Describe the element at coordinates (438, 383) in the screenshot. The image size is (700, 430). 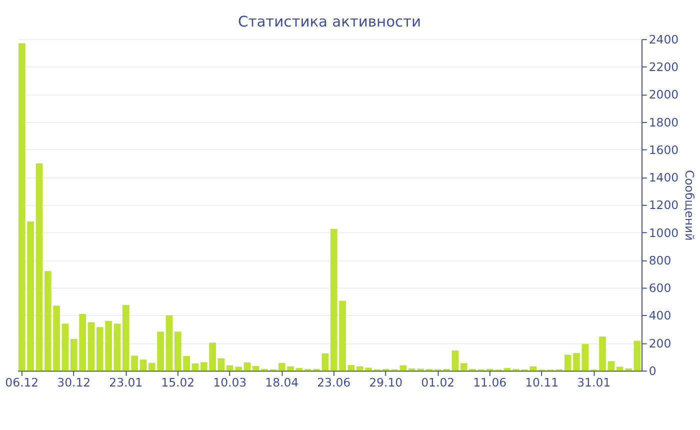
I see `x-tick-label: 01.02` at that location.